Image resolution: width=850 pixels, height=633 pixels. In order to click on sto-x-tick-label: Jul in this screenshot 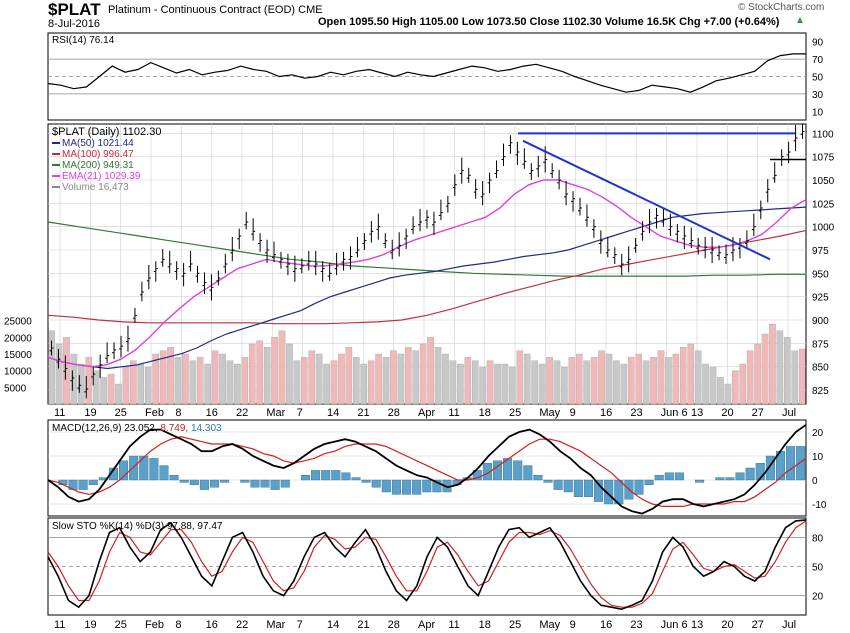, I will do `click(789, 625)`.